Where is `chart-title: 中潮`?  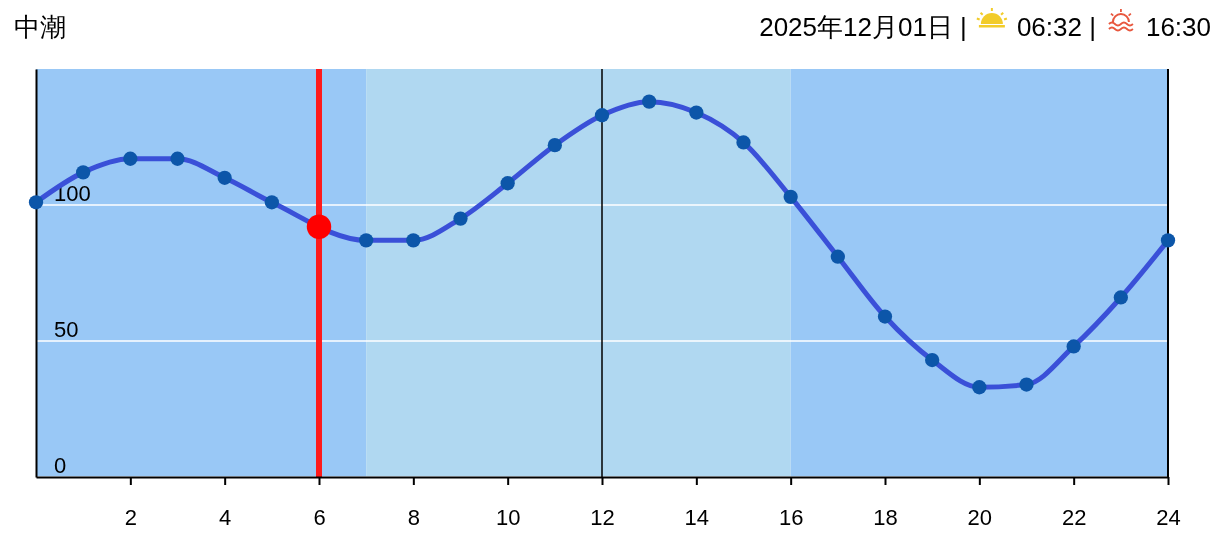 chart-title: 中潮 is located at coordinates (40, 27).